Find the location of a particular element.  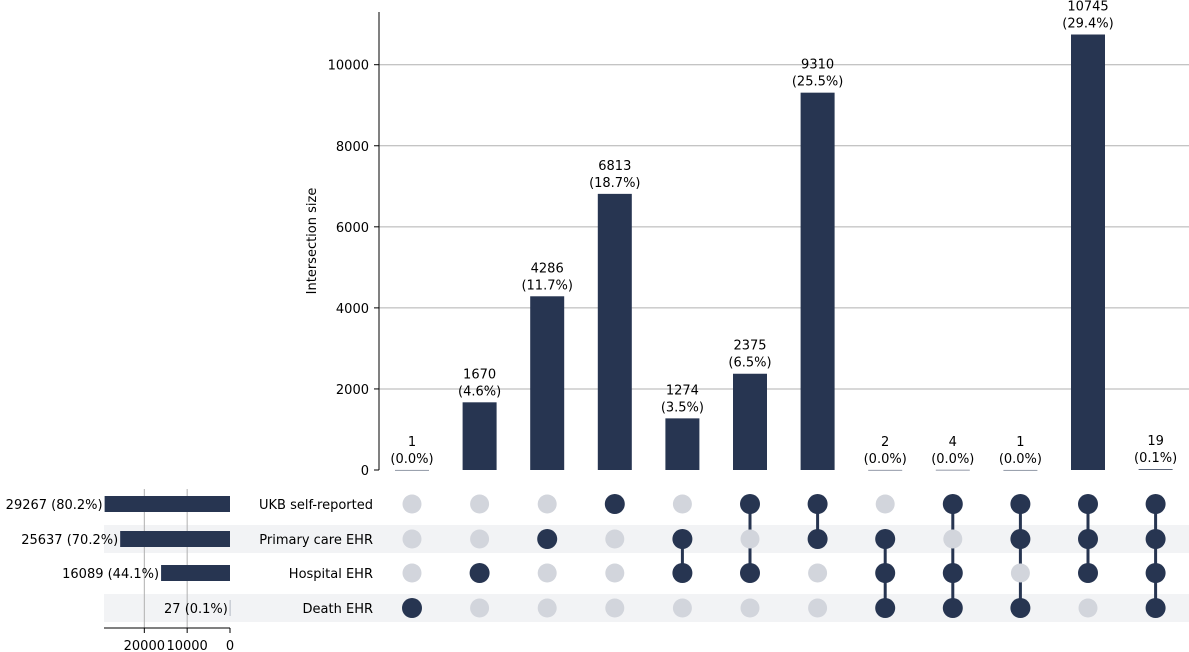

bar-value-label: 2375 is located at coordinates (749, 346).